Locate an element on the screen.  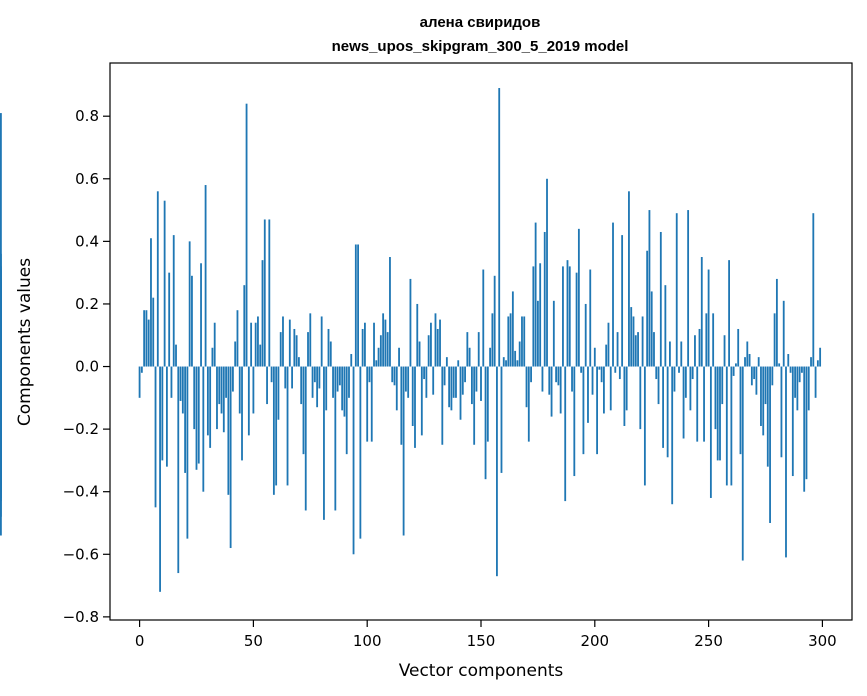
y-tick-label: 0.8 is located at coordinates (87, 116).